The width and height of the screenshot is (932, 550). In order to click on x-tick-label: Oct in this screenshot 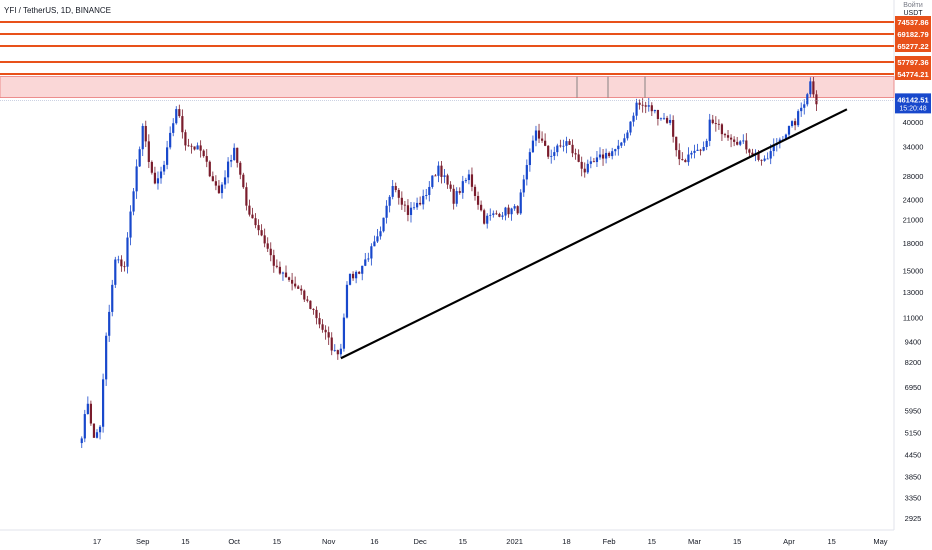, I will do `click(234, 541)`.